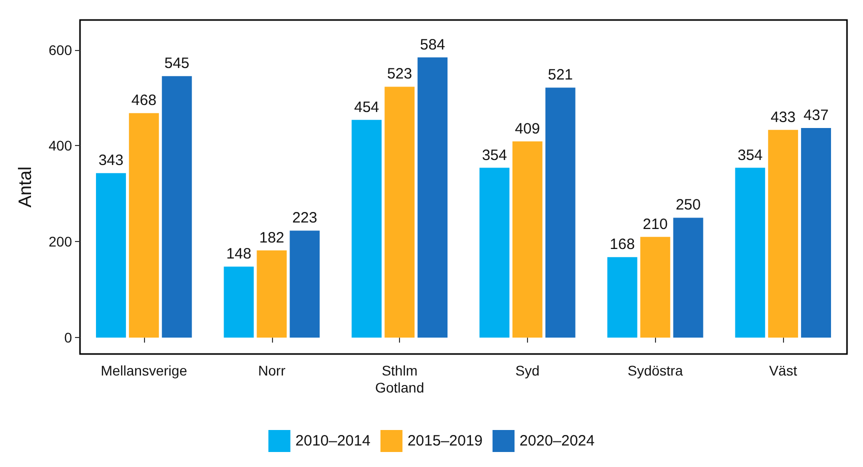 The height and width of the screenshot is (467, 863). Describe the element at coordinates (655, 224) in the screenshot. I see `data-label: 210` at that location.